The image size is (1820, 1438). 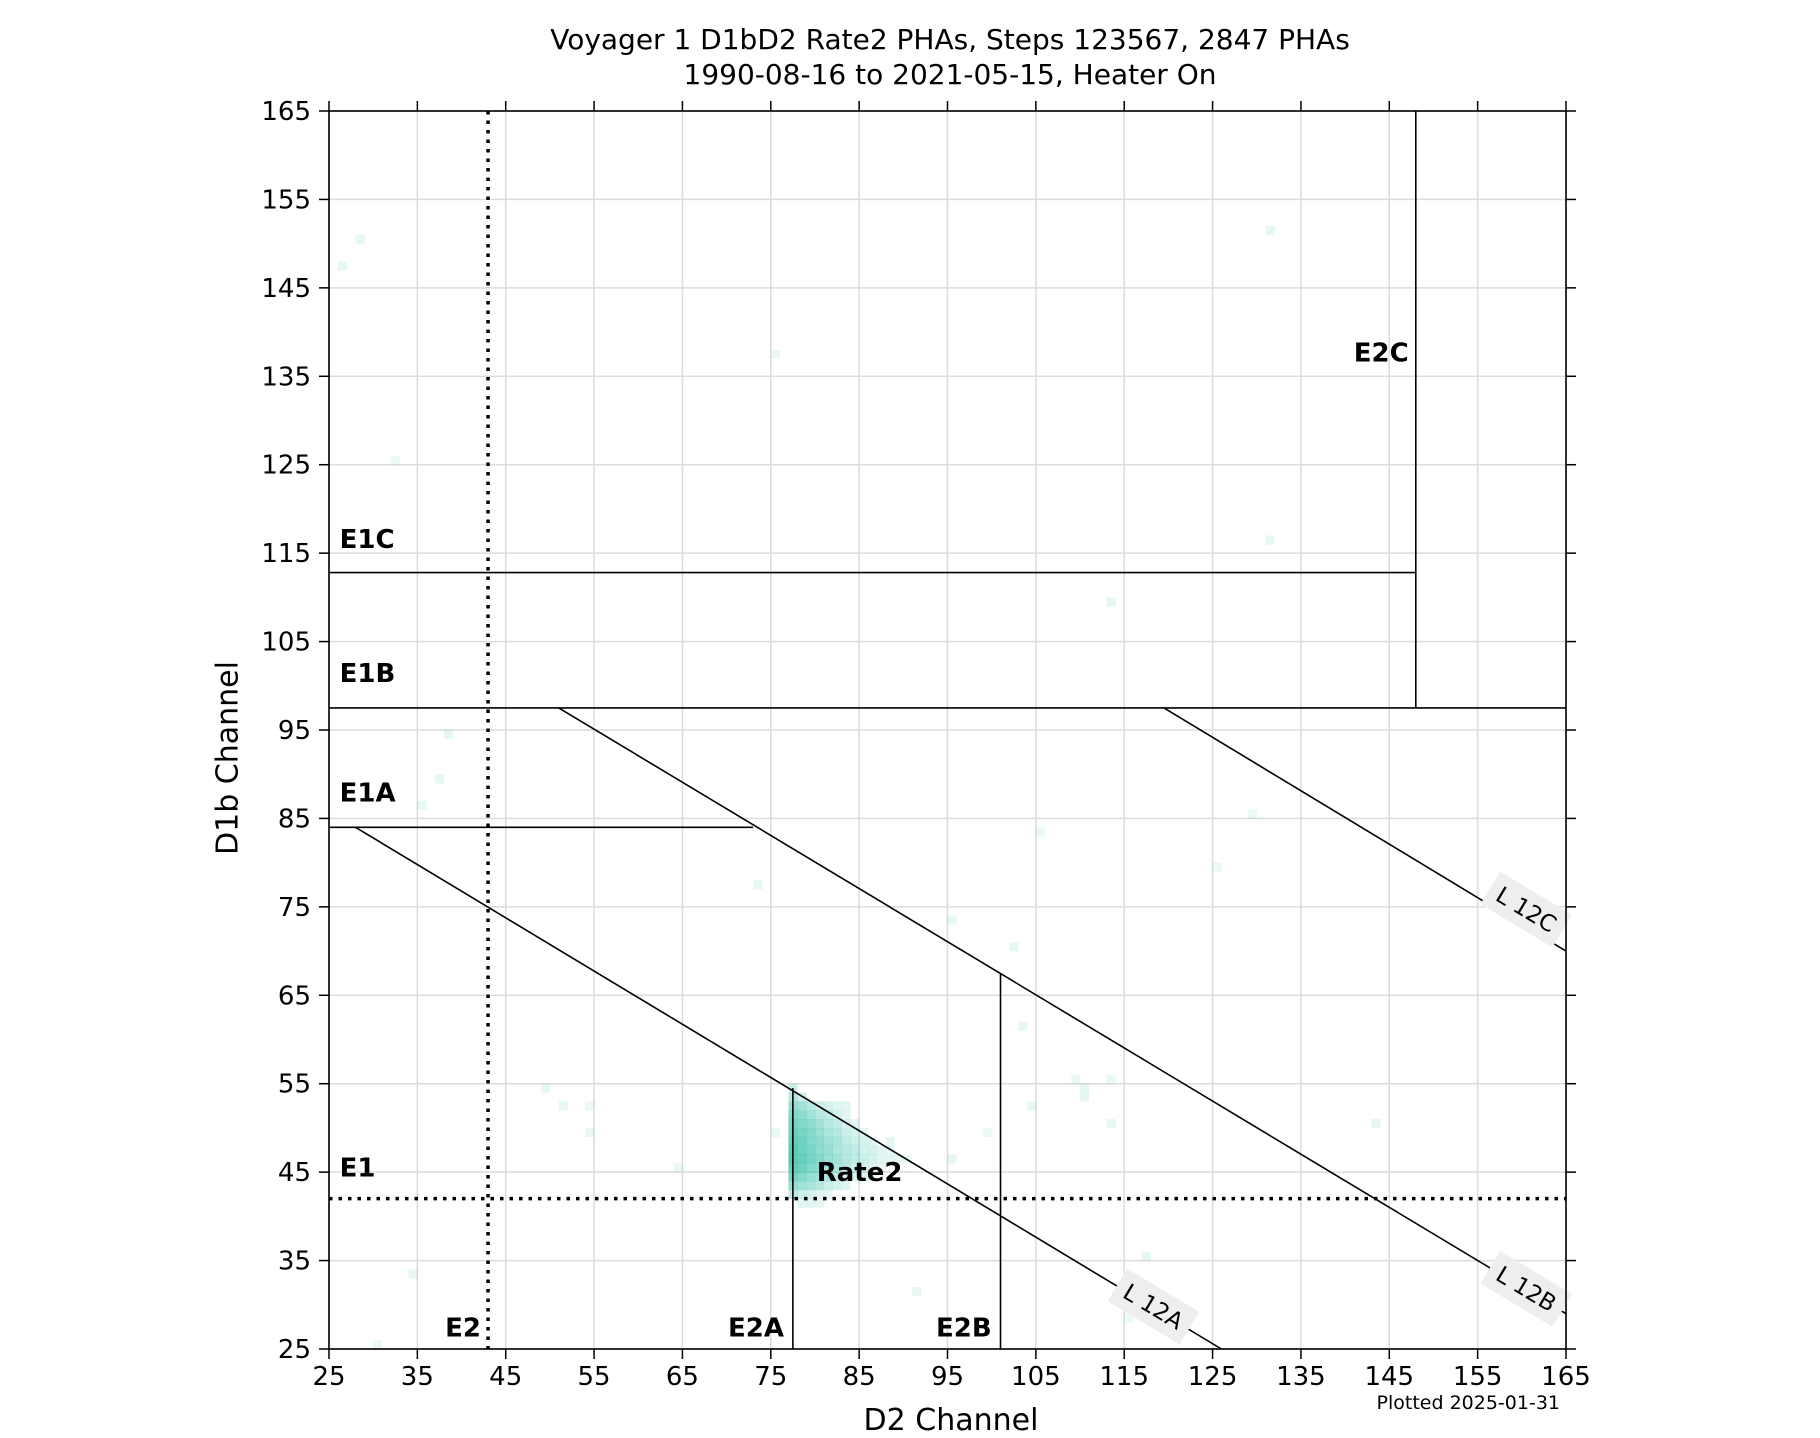 I want to click on region-label-e2b: E2B, so click(x=964, y=1329).